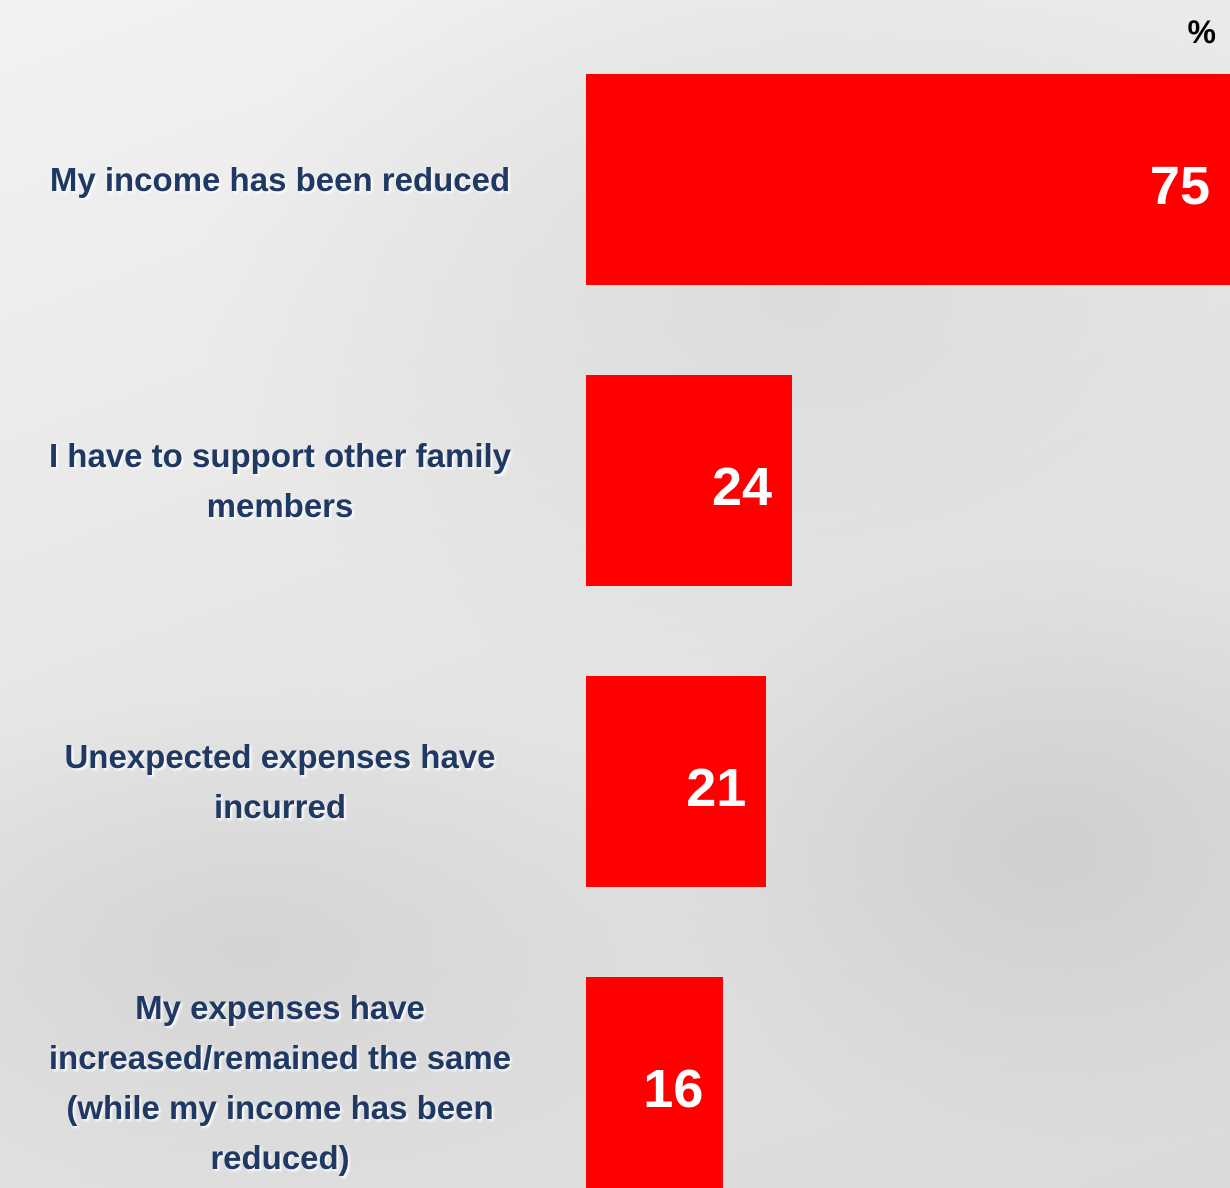  What do you see at coordinates (673, 1088) in the screenshot?
I see `value-label: 16` at bounding box center [673, 1088].